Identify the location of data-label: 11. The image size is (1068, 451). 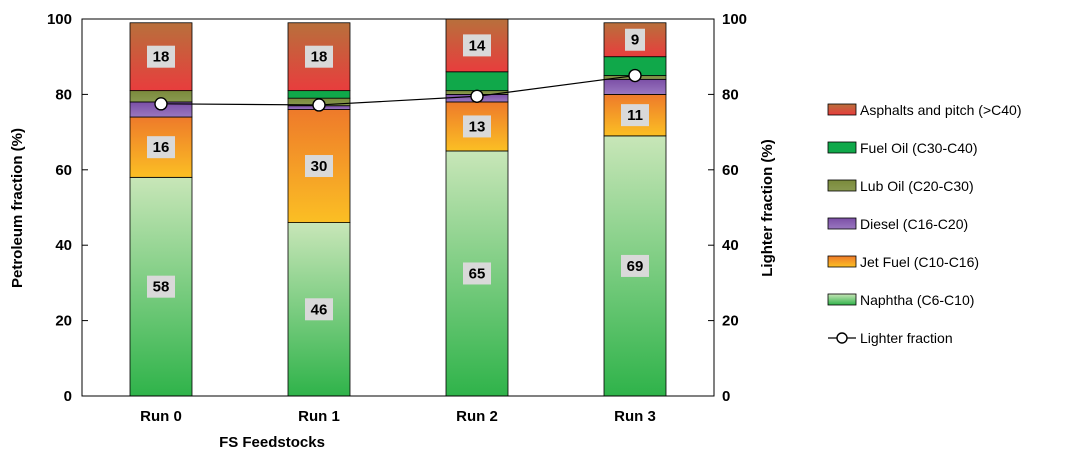
(635, 115).